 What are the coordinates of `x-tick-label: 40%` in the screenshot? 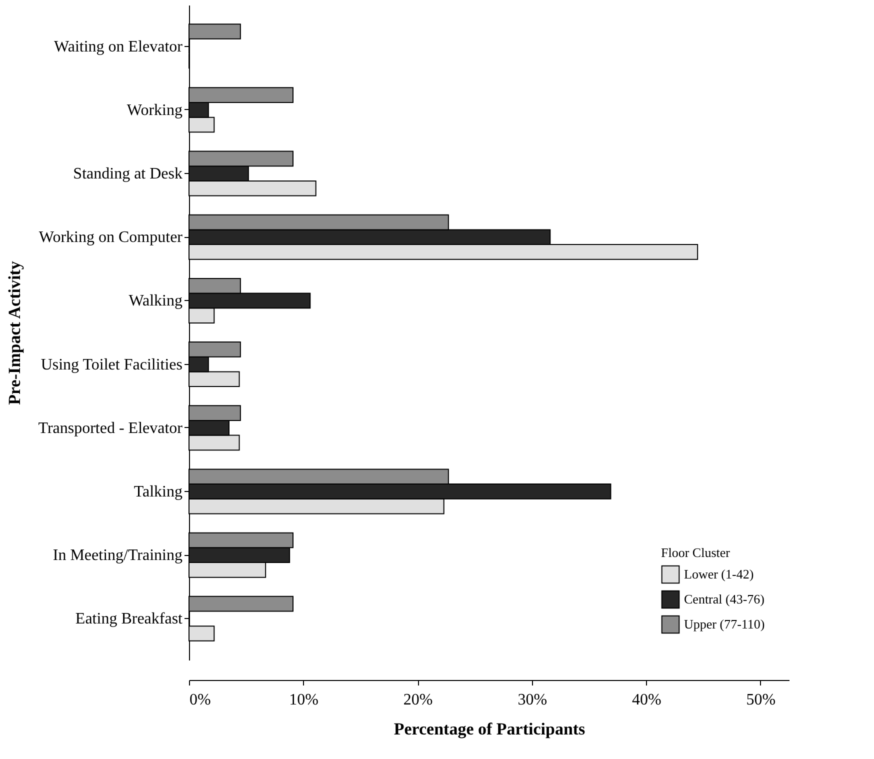 It's located at (647, 700).